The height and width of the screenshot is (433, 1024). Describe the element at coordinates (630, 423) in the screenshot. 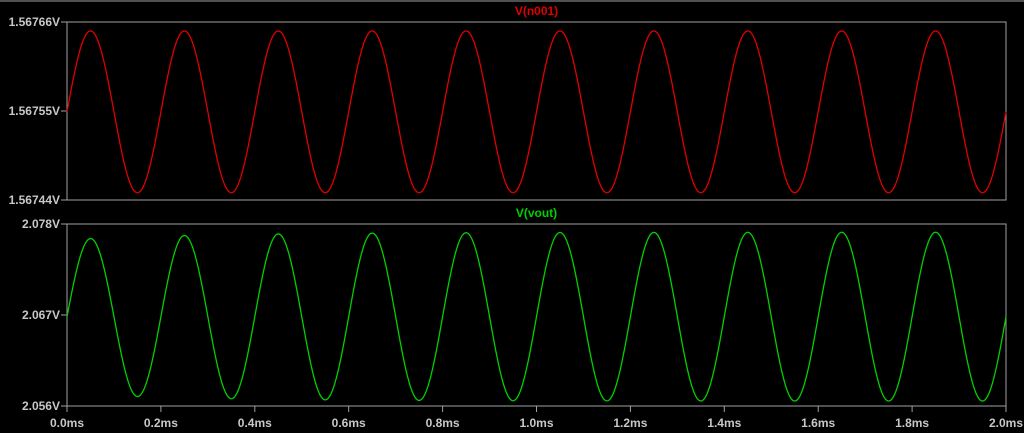

I see `x-tick-label: 1.2ms` at that location.